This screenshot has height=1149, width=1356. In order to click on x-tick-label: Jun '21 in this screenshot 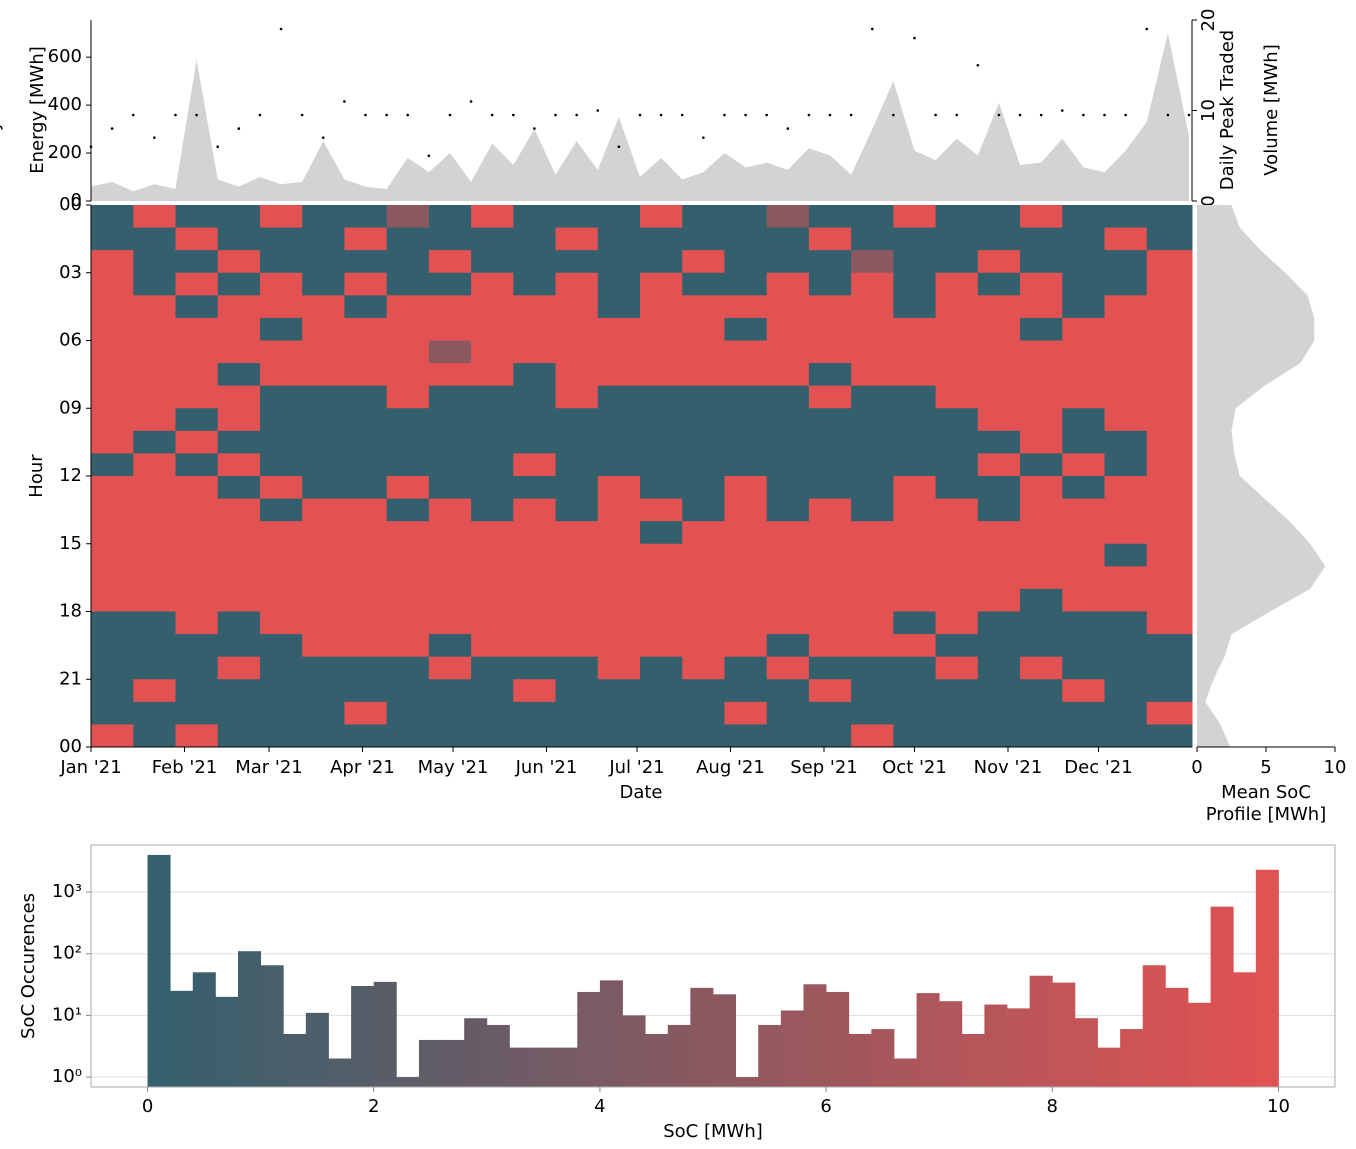, I will do `click(546, 767)`.